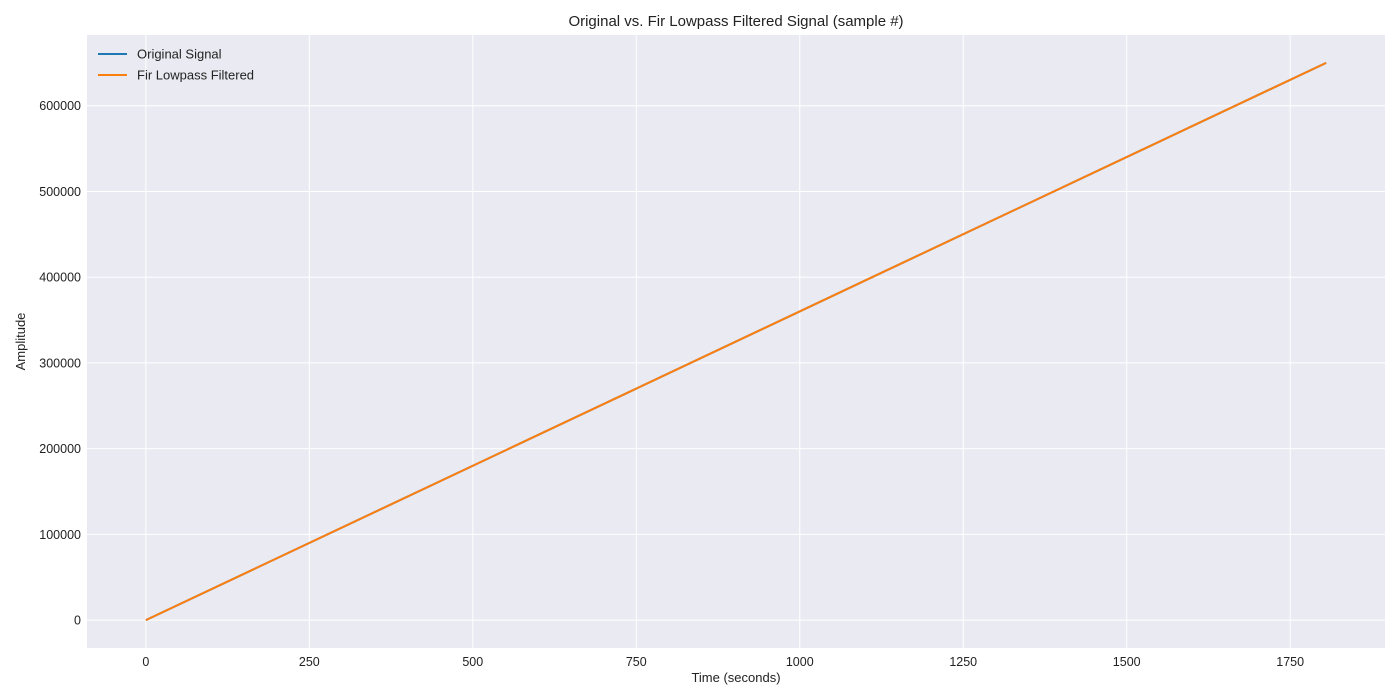 The height and width of the screenshot is (700, 1400). Describe the element at coordinates (77, 621) in the screenshot. I see `y-tick-label: 0` at that location.